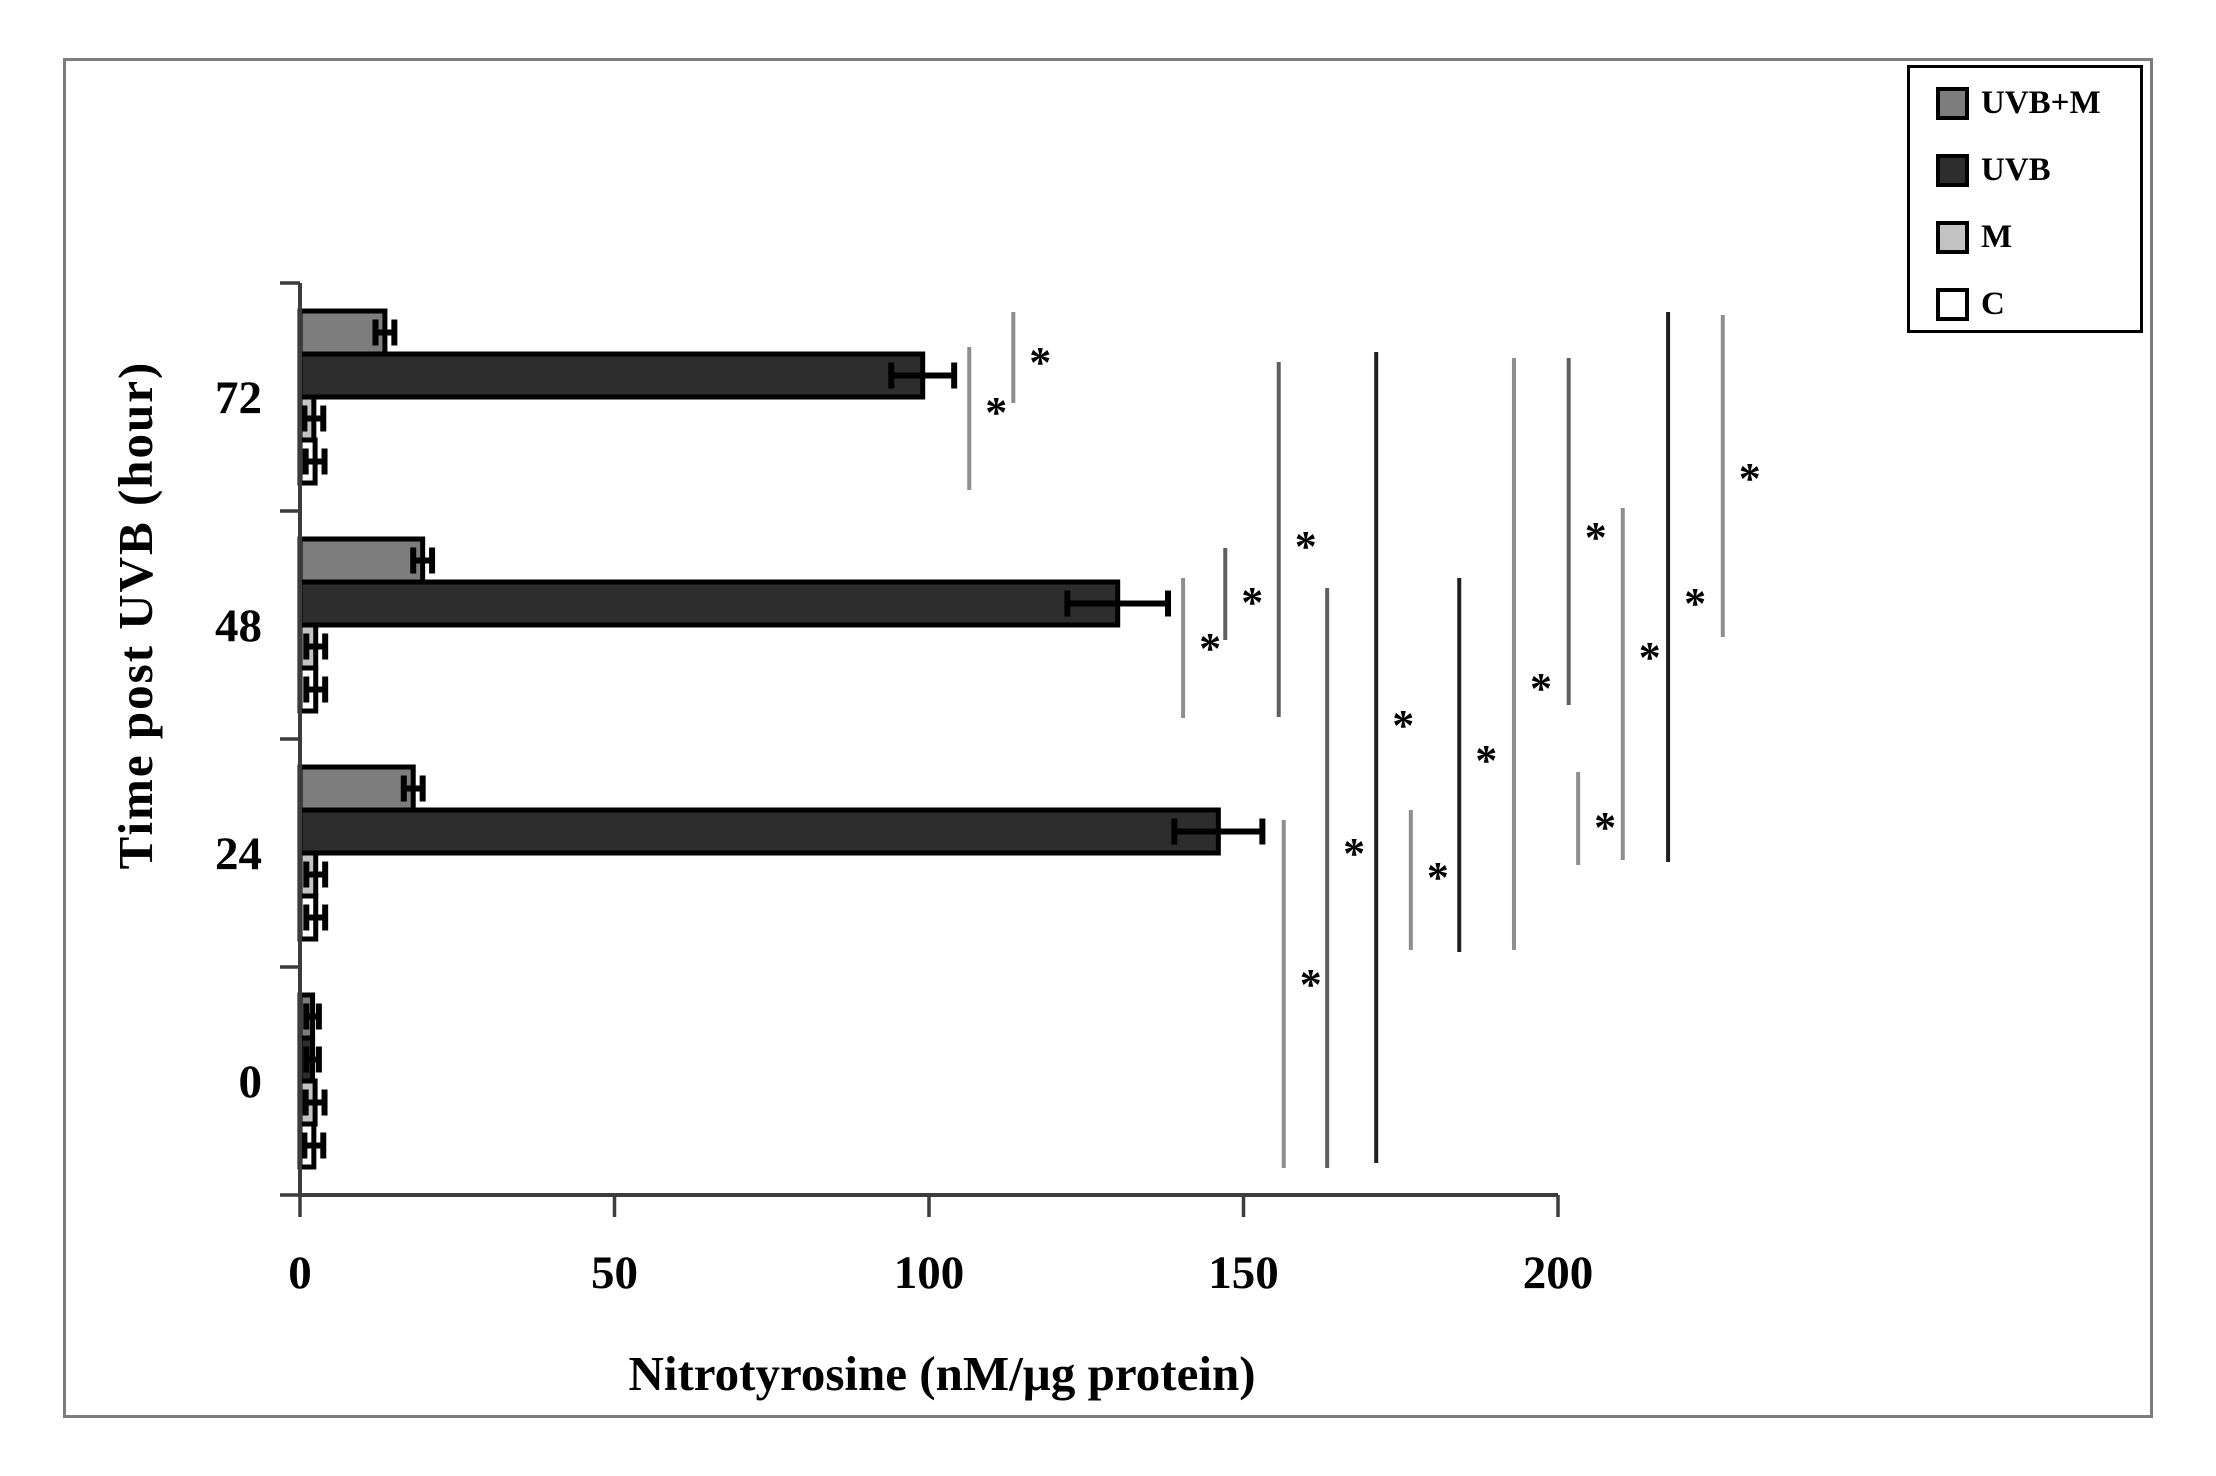 Image resolution: width=2216 pixels, height=1476 pixels. I want to click on significance-asterisk-4: *, so click(1306, 546).